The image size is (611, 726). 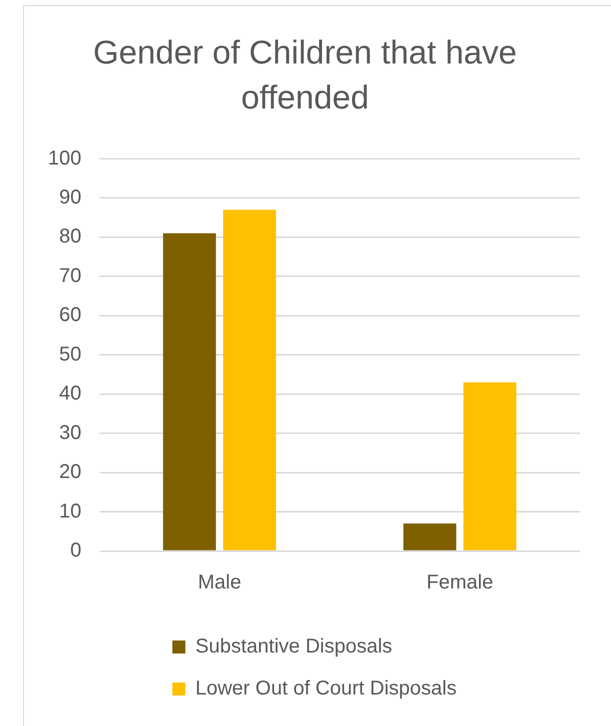 What do you see at coordinates (70, 237) in the screenshot?
I see `y-tick-label: 80` at bounding box center [70, 237].